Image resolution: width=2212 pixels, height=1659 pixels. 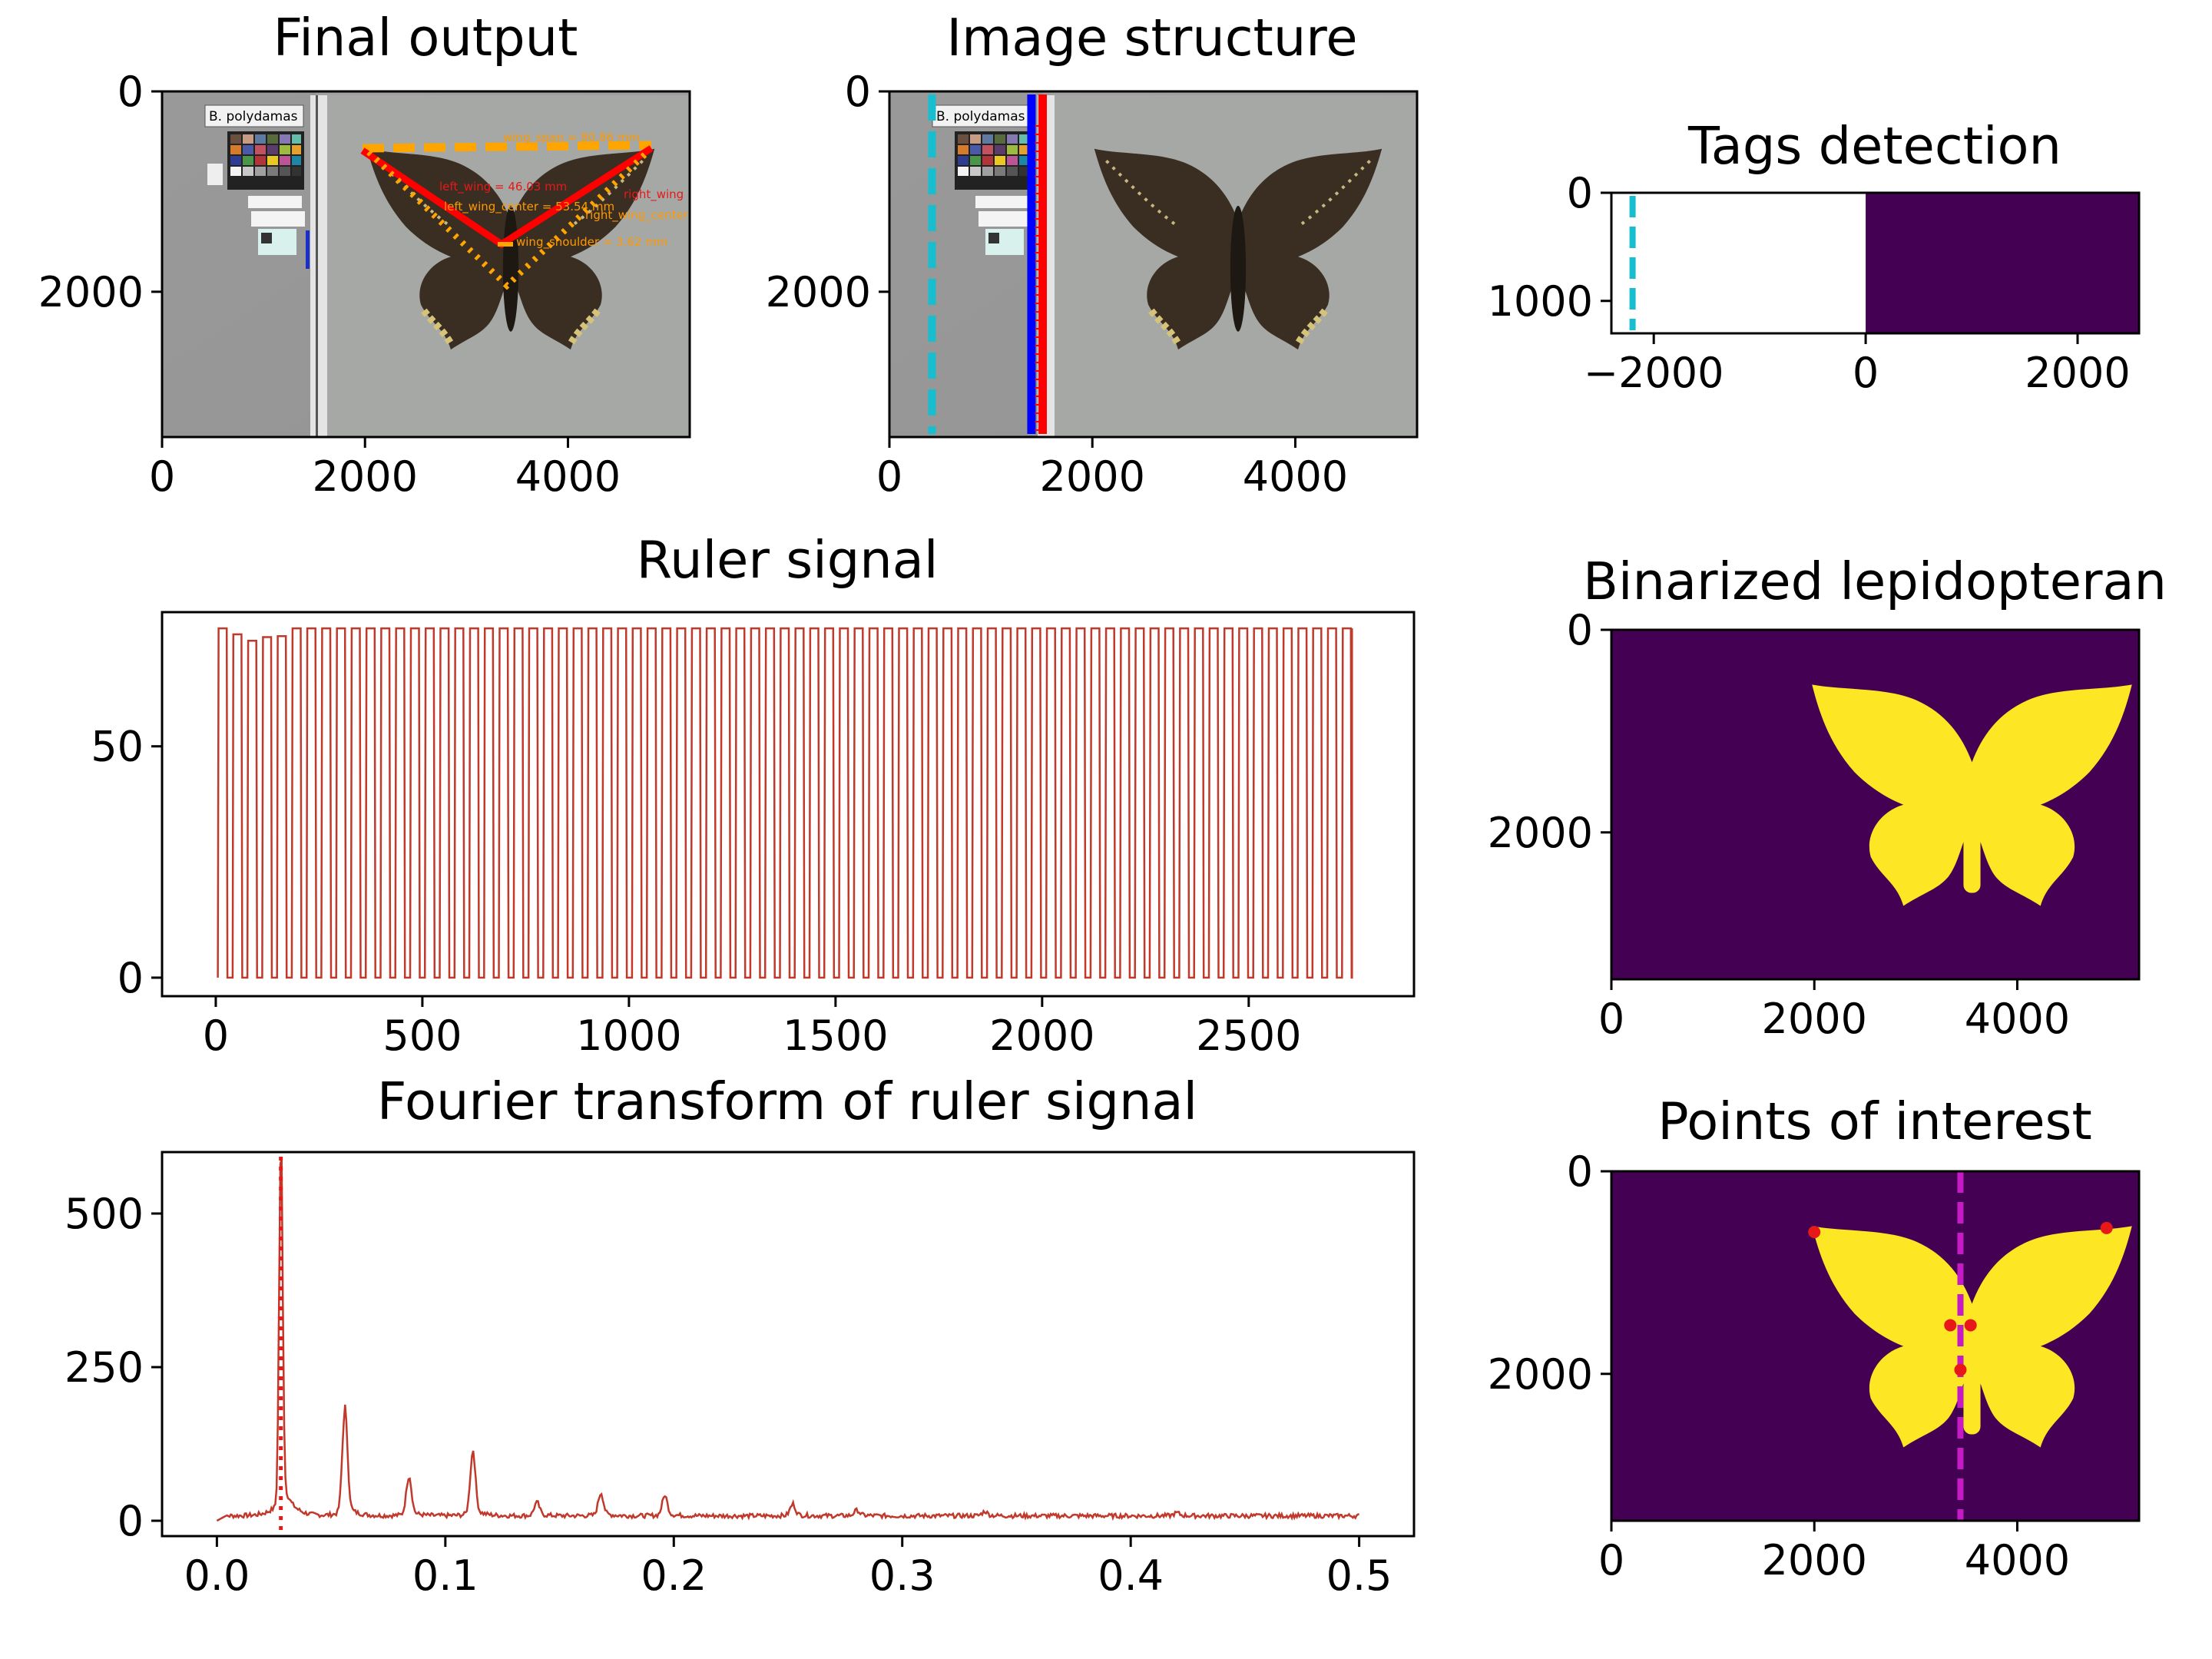 I want to click on ruler-signal-series, so click(x=785, y=803).